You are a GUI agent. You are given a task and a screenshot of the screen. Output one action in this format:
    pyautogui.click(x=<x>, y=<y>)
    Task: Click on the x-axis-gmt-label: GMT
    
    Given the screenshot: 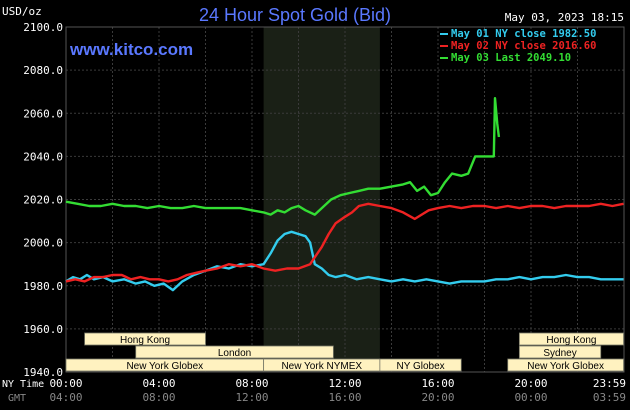 What is the action you would take?
    pyautogui.click(x=17, y=398)
    